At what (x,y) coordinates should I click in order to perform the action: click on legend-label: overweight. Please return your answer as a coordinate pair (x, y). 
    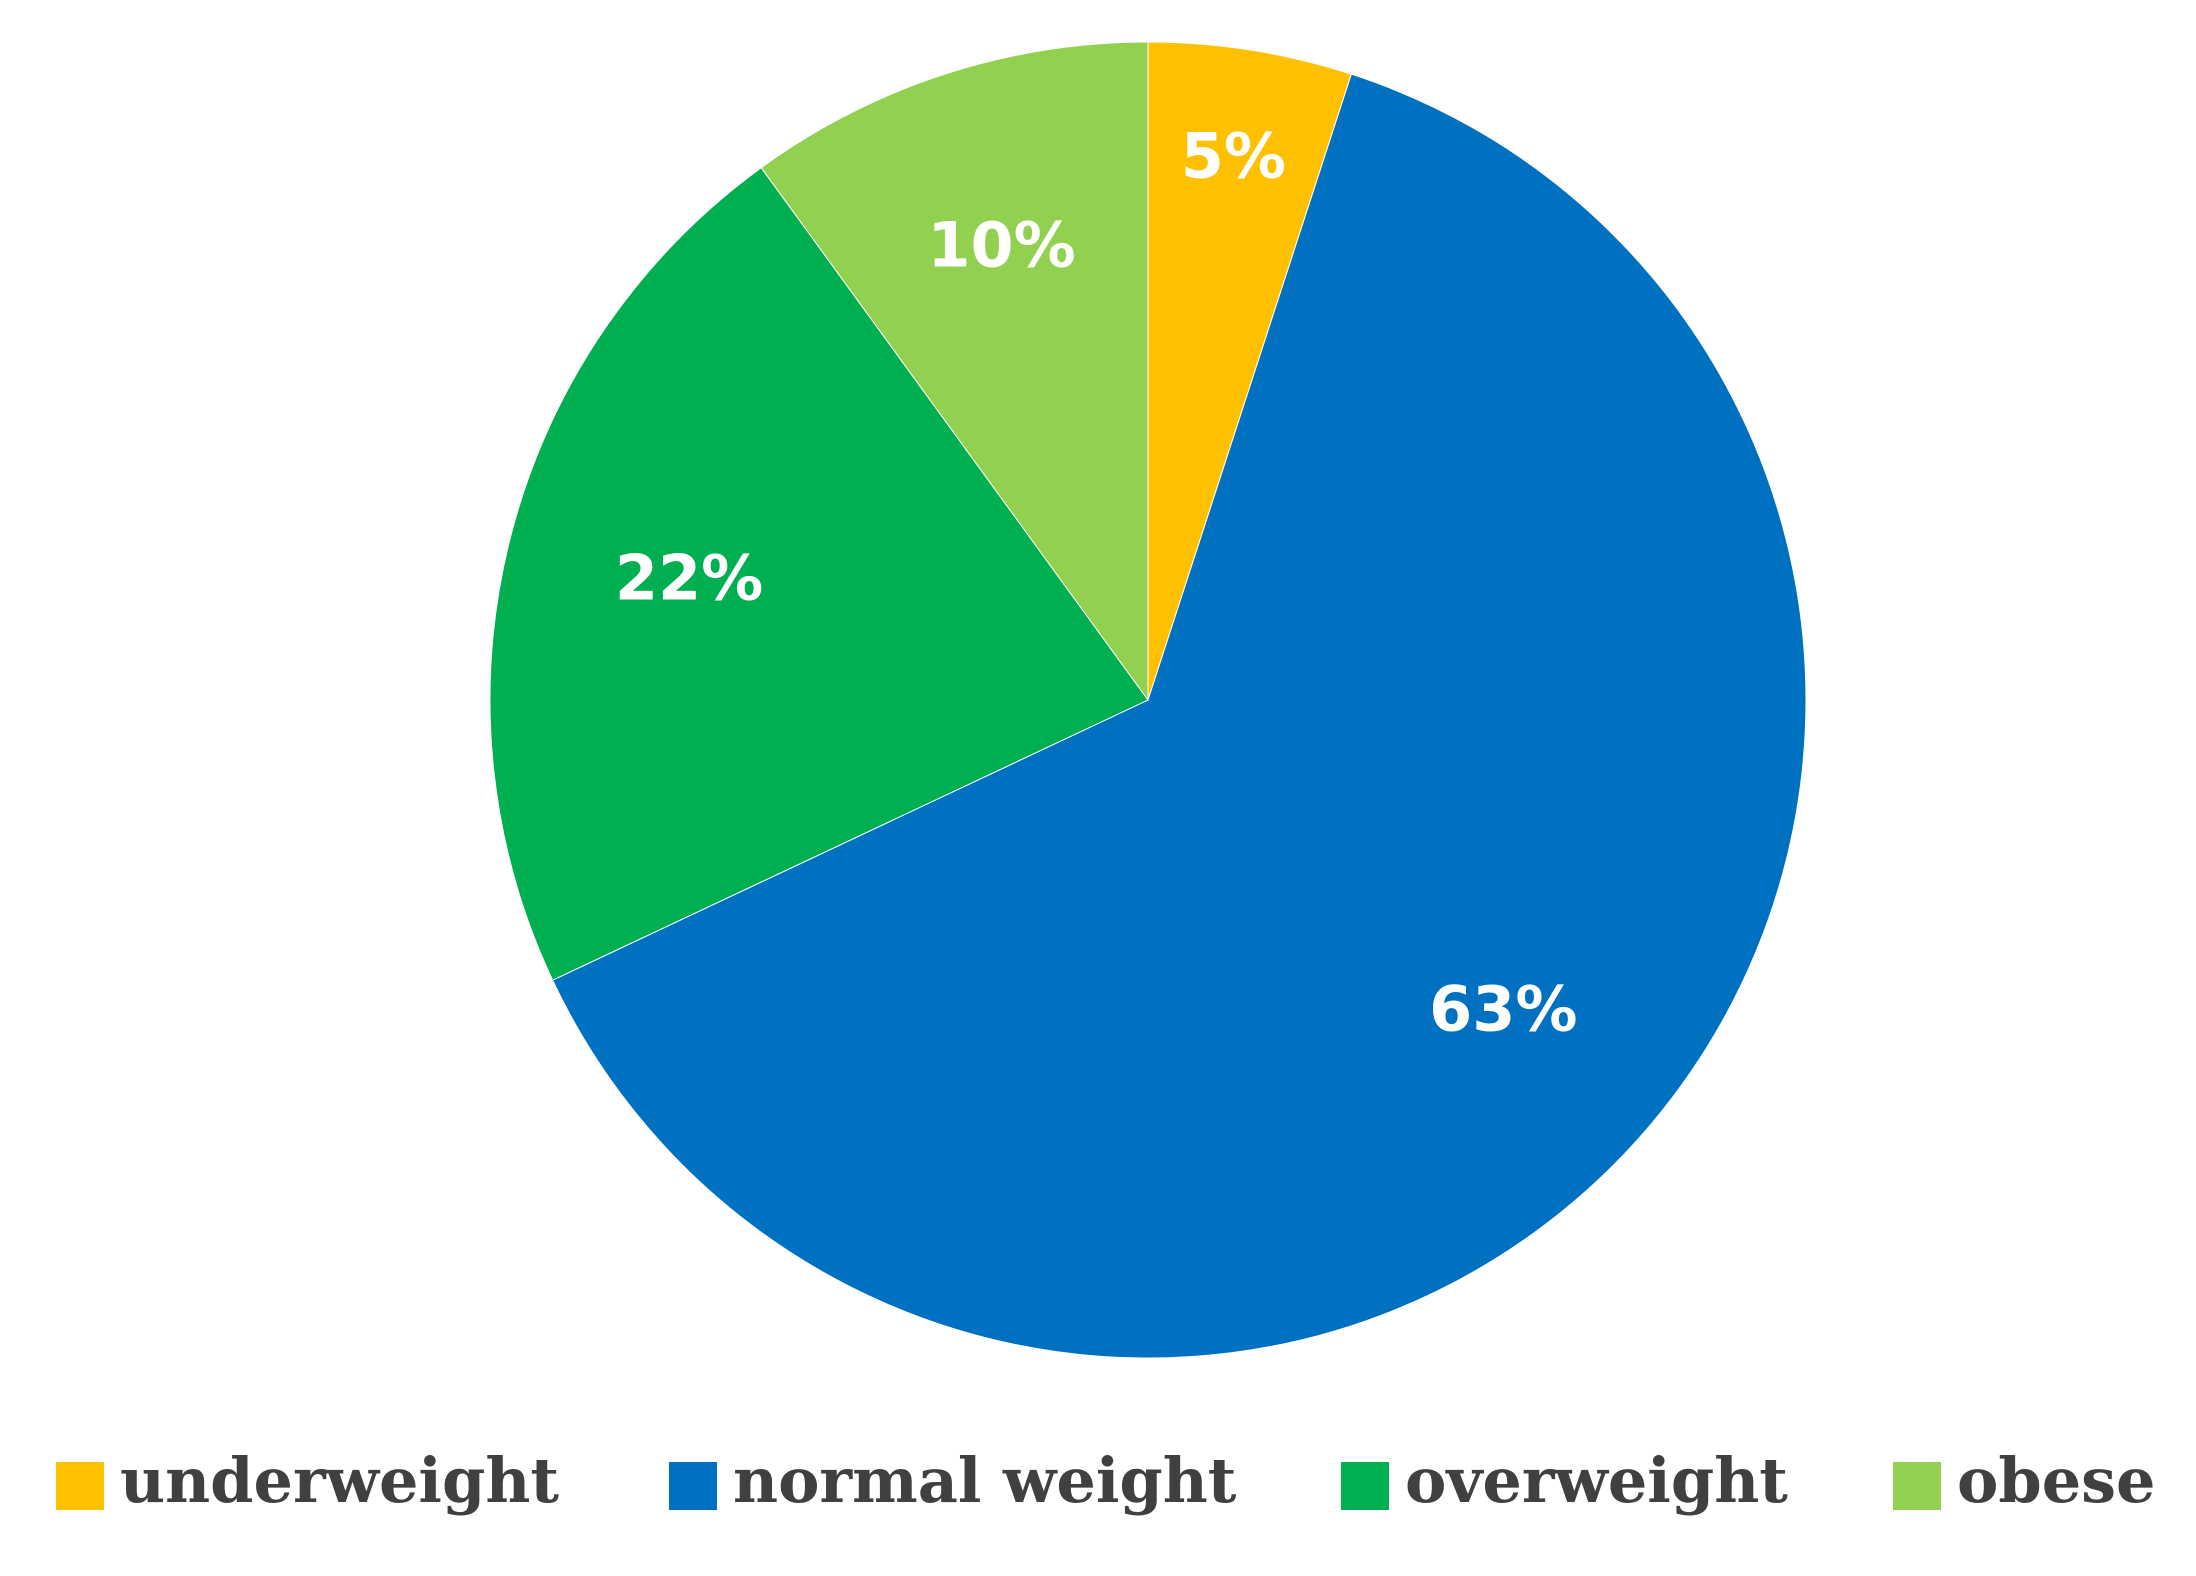
    Looking at the image, I should click on (1596, 1480).